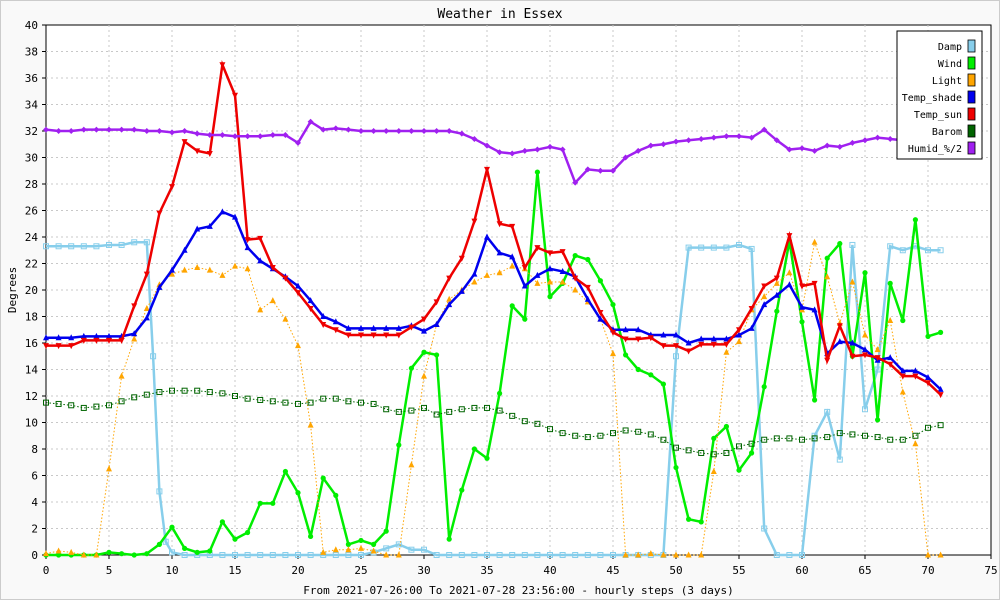 The width and height of the screenshot is (1000, 600). Describe the element at coordinates (31, 423) in the screenshot. I see `y-tick-label: 10` at that location.